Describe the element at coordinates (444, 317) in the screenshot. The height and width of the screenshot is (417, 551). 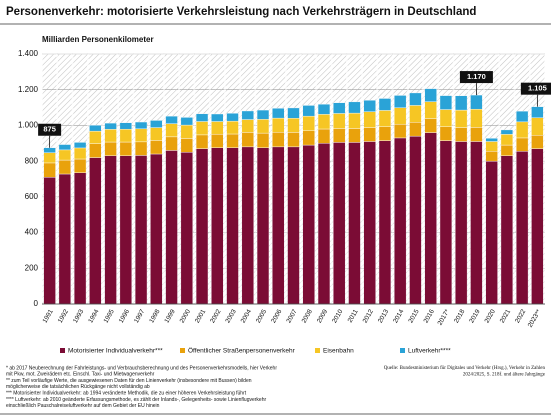
I see `x-tick-label: 2017*` at that location.